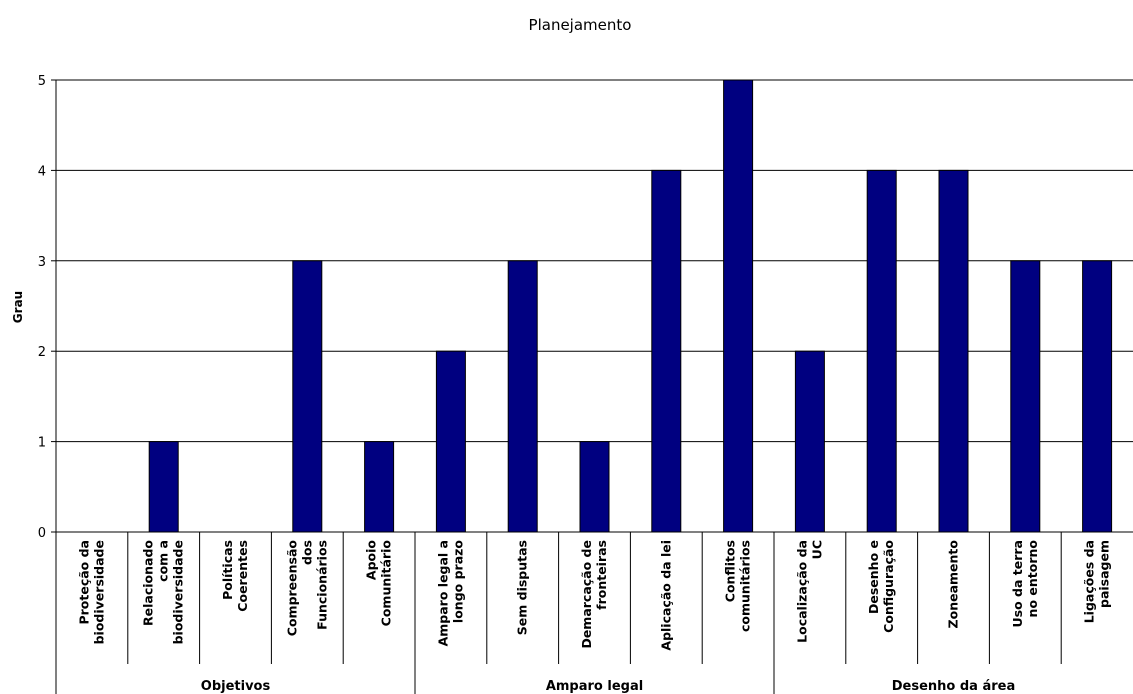  What do you see at coordinates (47, 307) in the screenshot?
I see `y-axis-ticks: 0 1 2 3 4 5` at bounding box center [47, 307].